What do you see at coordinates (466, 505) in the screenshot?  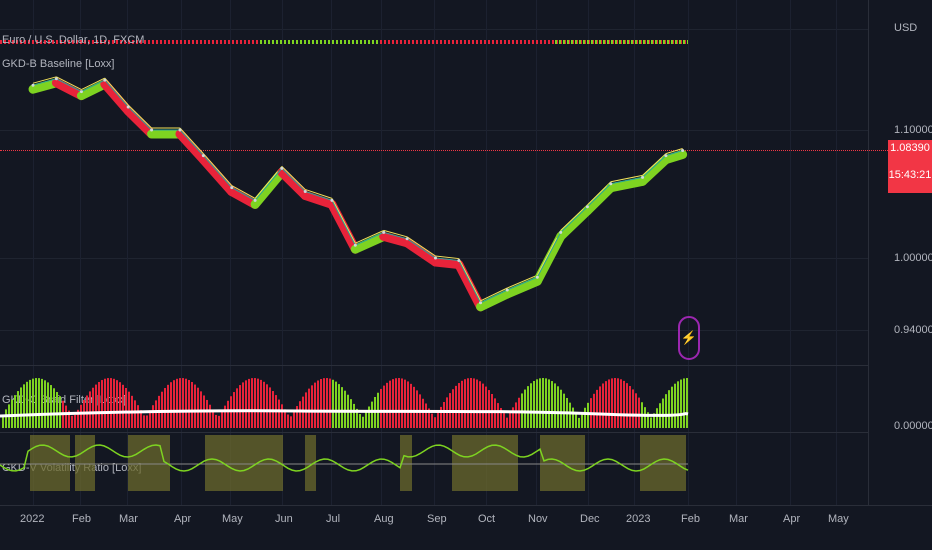 I see `time-axis-border` at bounding box center [466, 505].